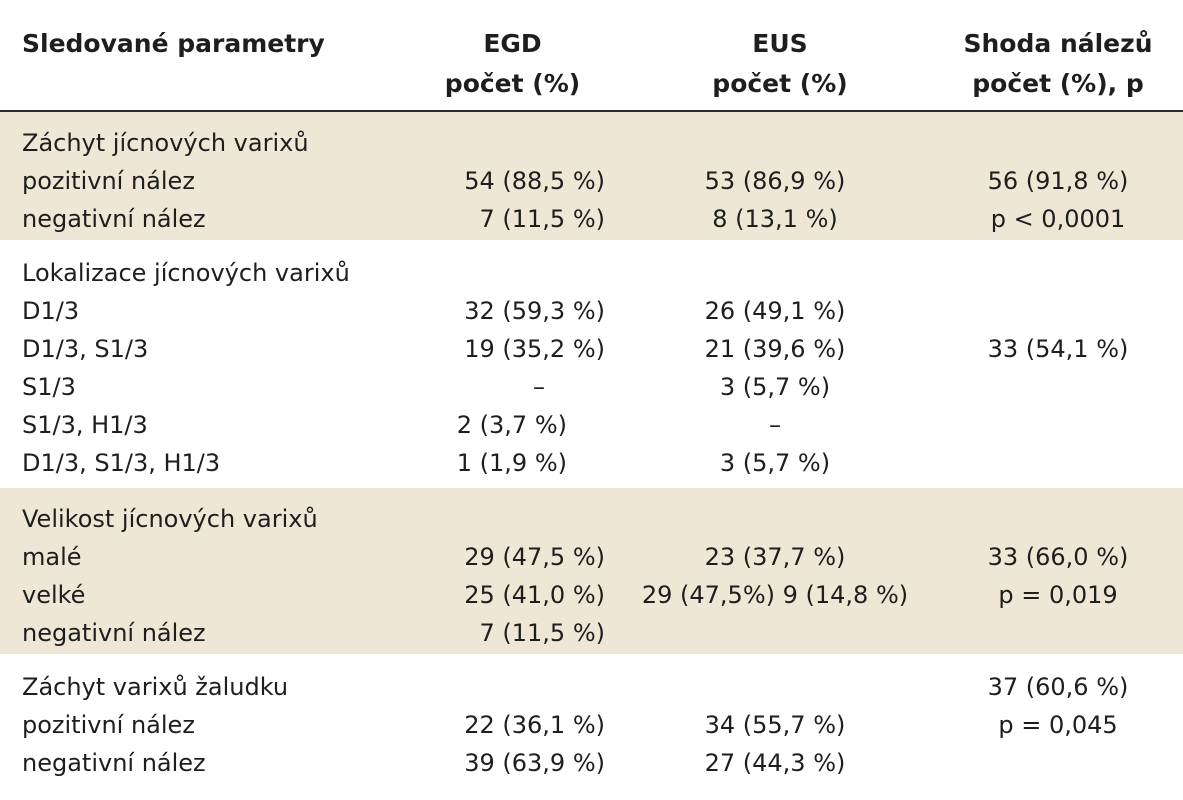 Image resolution: width=1183 pixels, height=800 pixels. I want to click on header-egd-unit: počet (%), so click(512, 83).